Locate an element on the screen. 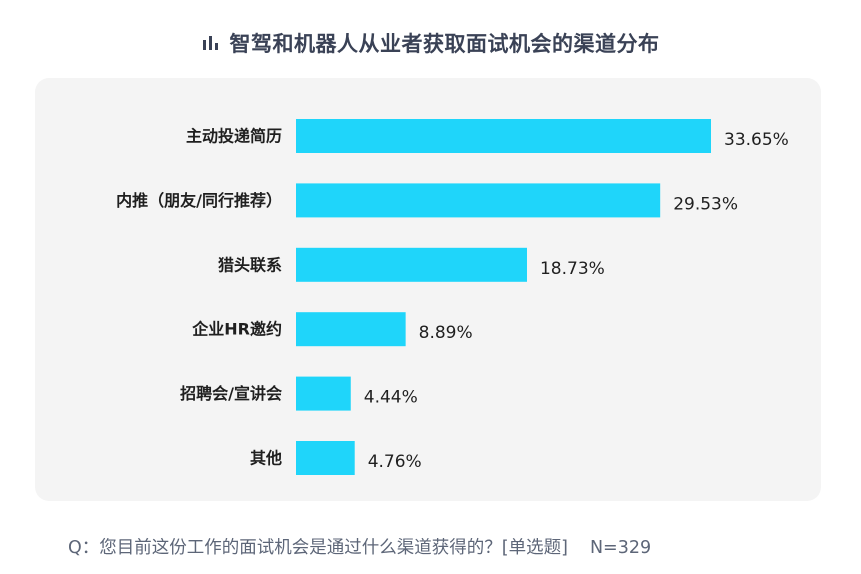  value-label: 29.53% is located at coordinates (705, 204).